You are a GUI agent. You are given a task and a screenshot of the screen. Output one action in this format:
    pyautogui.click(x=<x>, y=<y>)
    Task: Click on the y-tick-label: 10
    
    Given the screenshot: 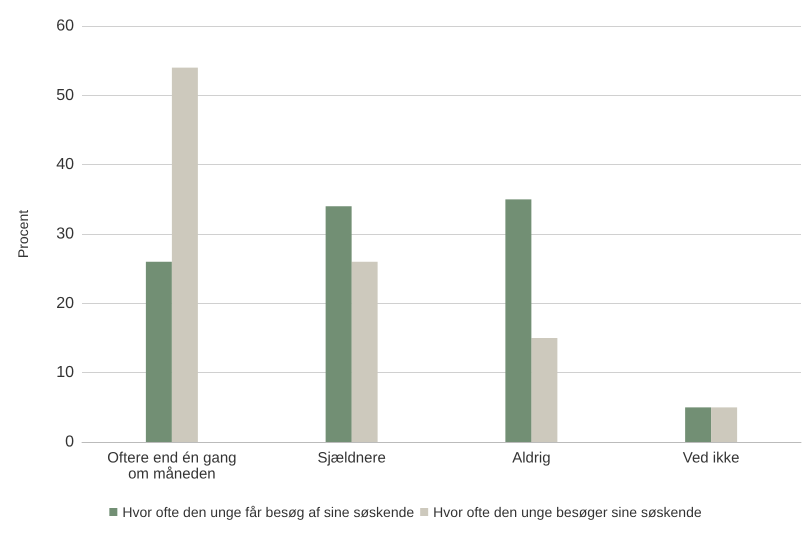 What is the action you would take?
    pyautogui.click(x=65, y=373)
    